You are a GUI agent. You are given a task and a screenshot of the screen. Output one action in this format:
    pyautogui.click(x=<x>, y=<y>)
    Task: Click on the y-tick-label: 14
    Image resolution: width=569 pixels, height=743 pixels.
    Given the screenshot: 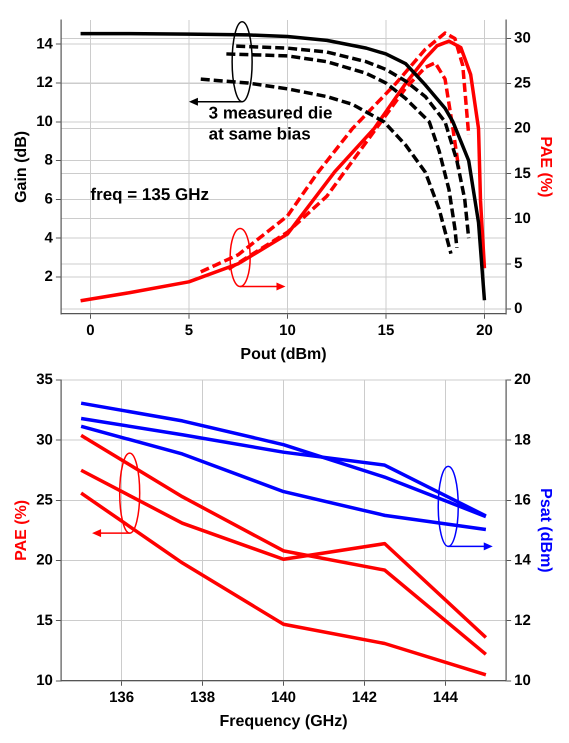 What is the action you would take?
    pyautogui.click(x=45, y=43)
    